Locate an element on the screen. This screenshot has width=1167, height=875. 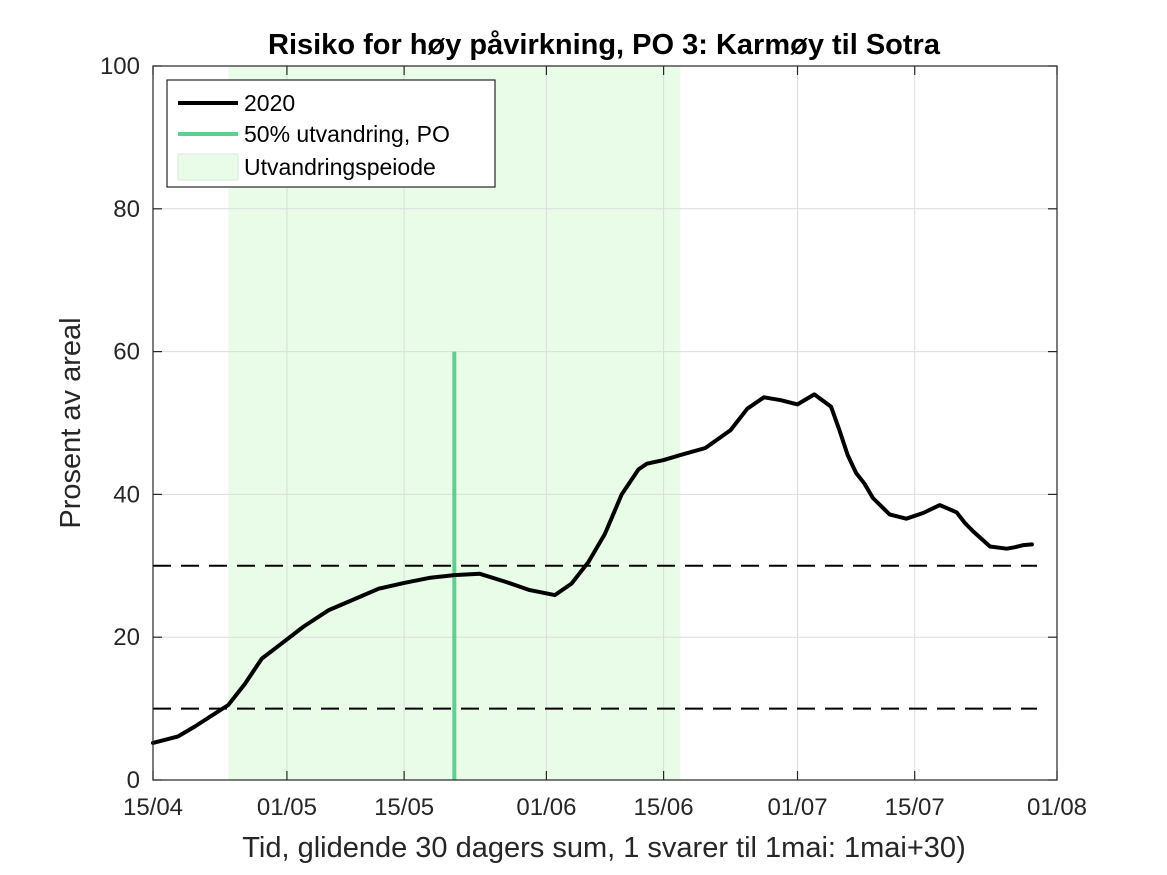
y-tick-label-3: 60 is located at coordinates (126, 352).